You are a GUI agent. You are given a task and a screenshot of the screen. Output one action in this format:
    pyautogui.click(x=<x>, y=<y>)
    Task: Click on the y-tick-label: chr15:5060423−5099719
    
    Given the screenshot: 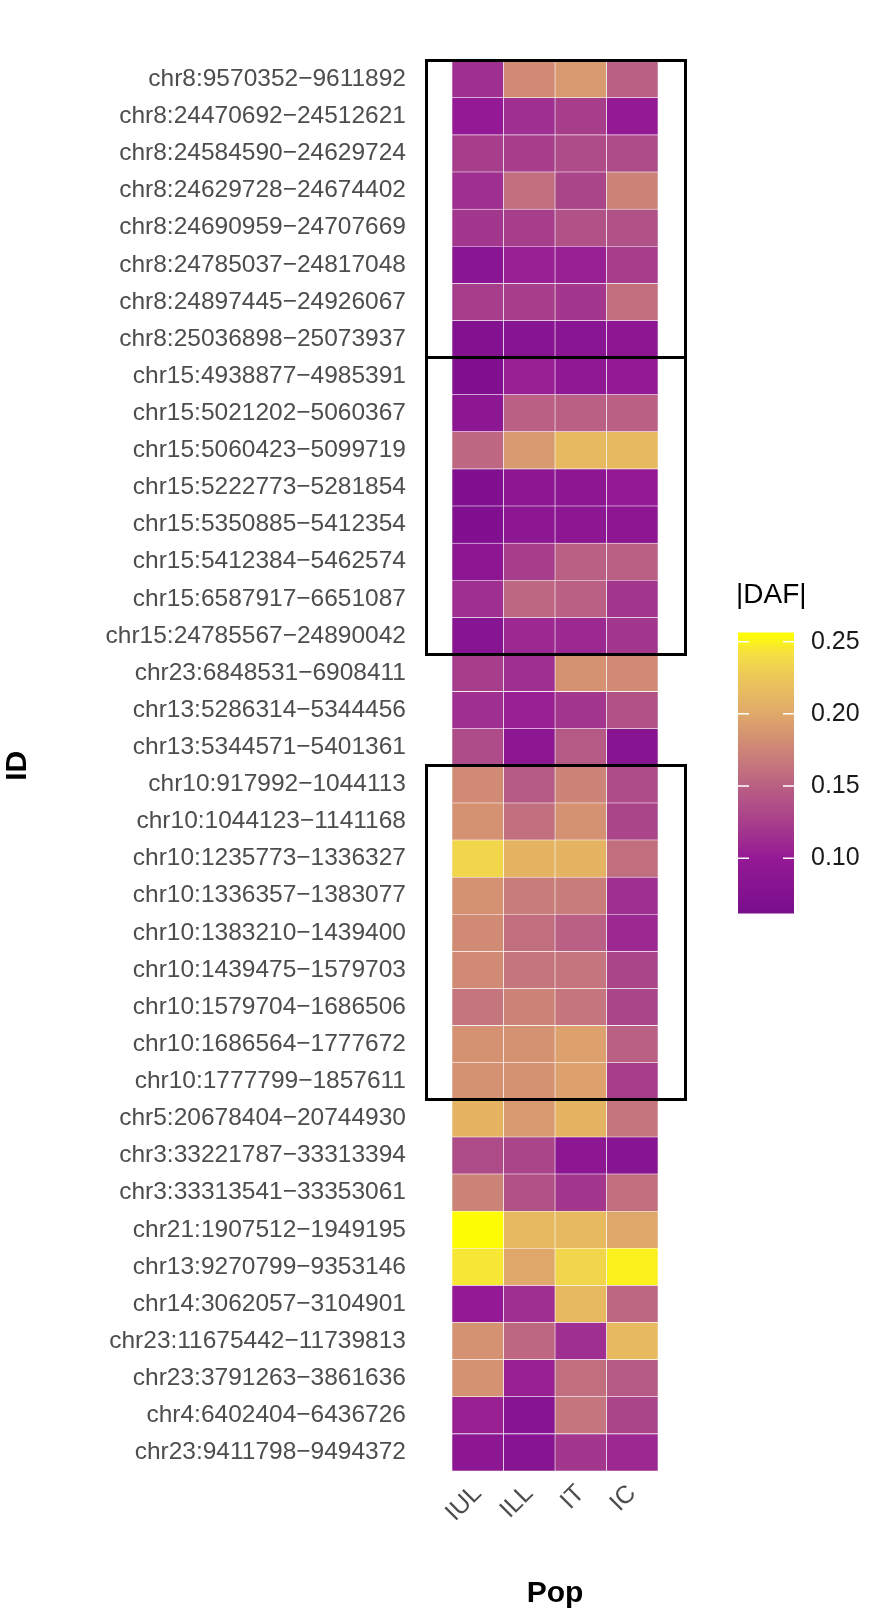 What is the action you would take?
    pyautogui.click(x=269, y=449)
    